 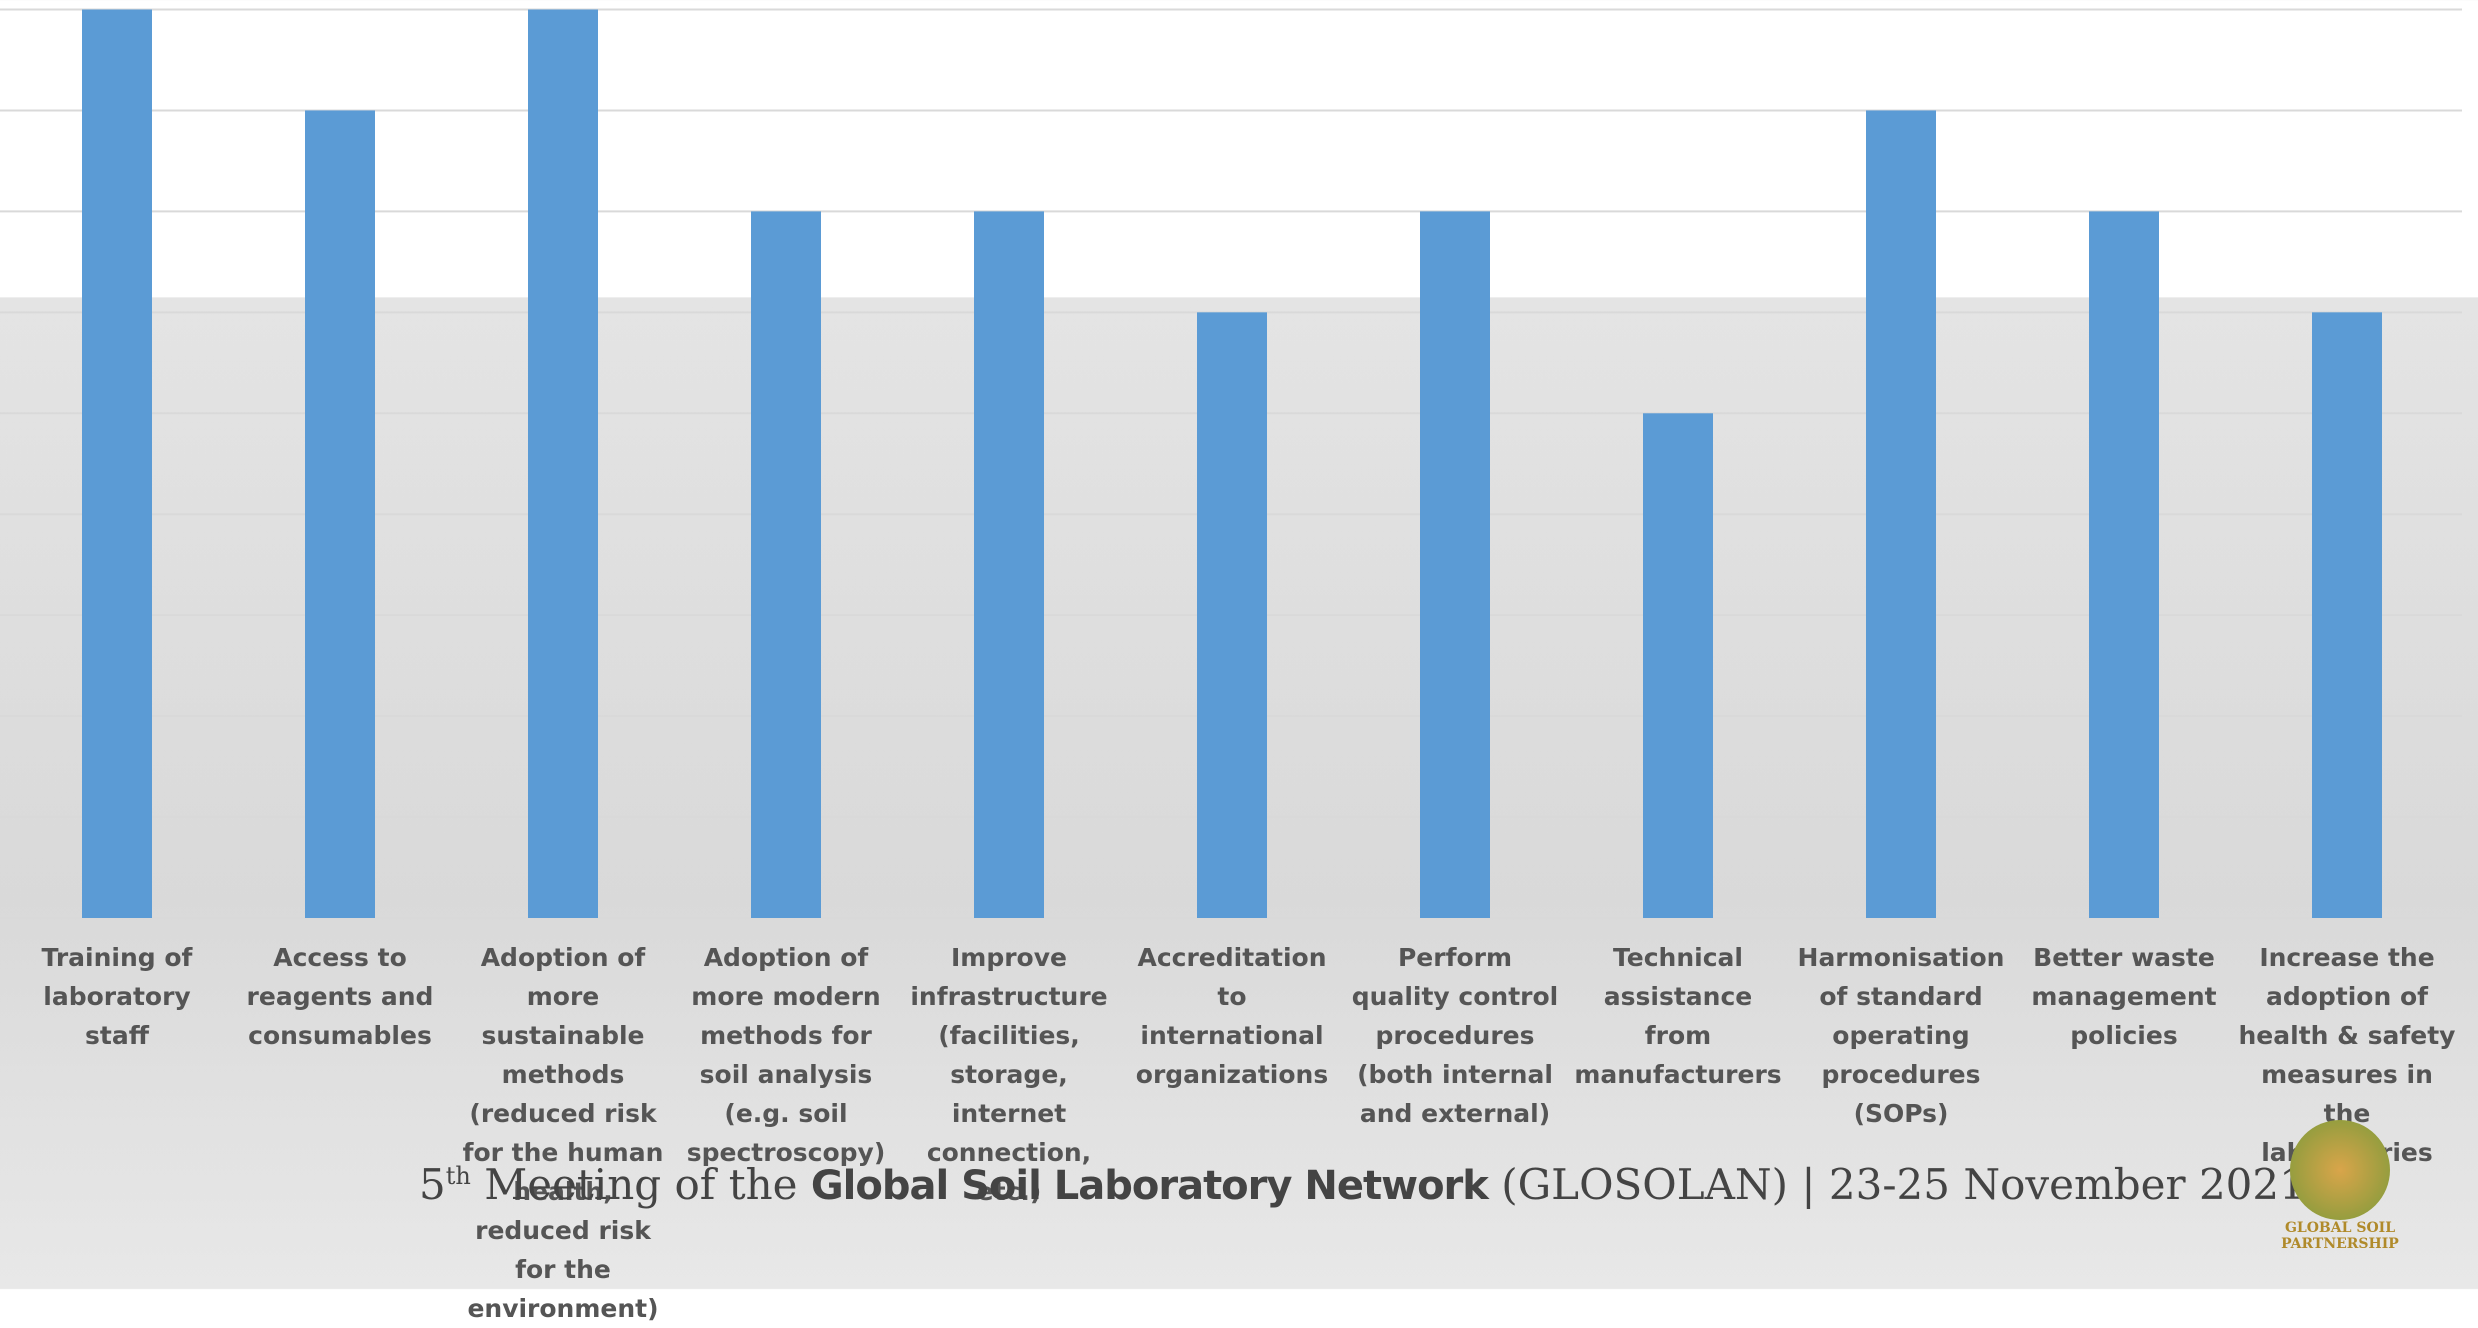 What do you see at coordinates (432, 1184) in the screenshot?
I see `ordinal: 5` at bounding box center [432, 1184].